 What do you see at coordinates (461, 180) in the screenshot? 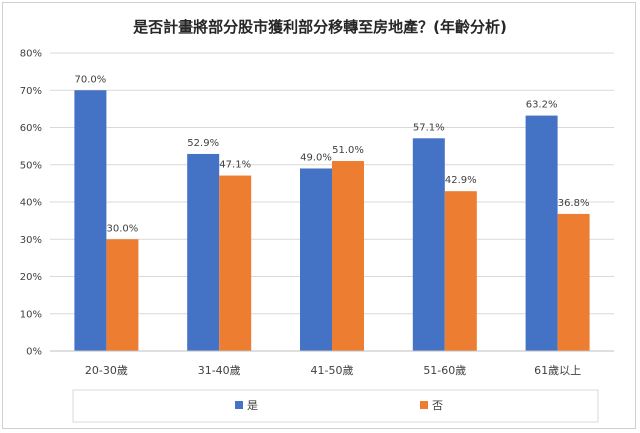
I see `data-label: 42.9%` at bounding box center [461, 180].